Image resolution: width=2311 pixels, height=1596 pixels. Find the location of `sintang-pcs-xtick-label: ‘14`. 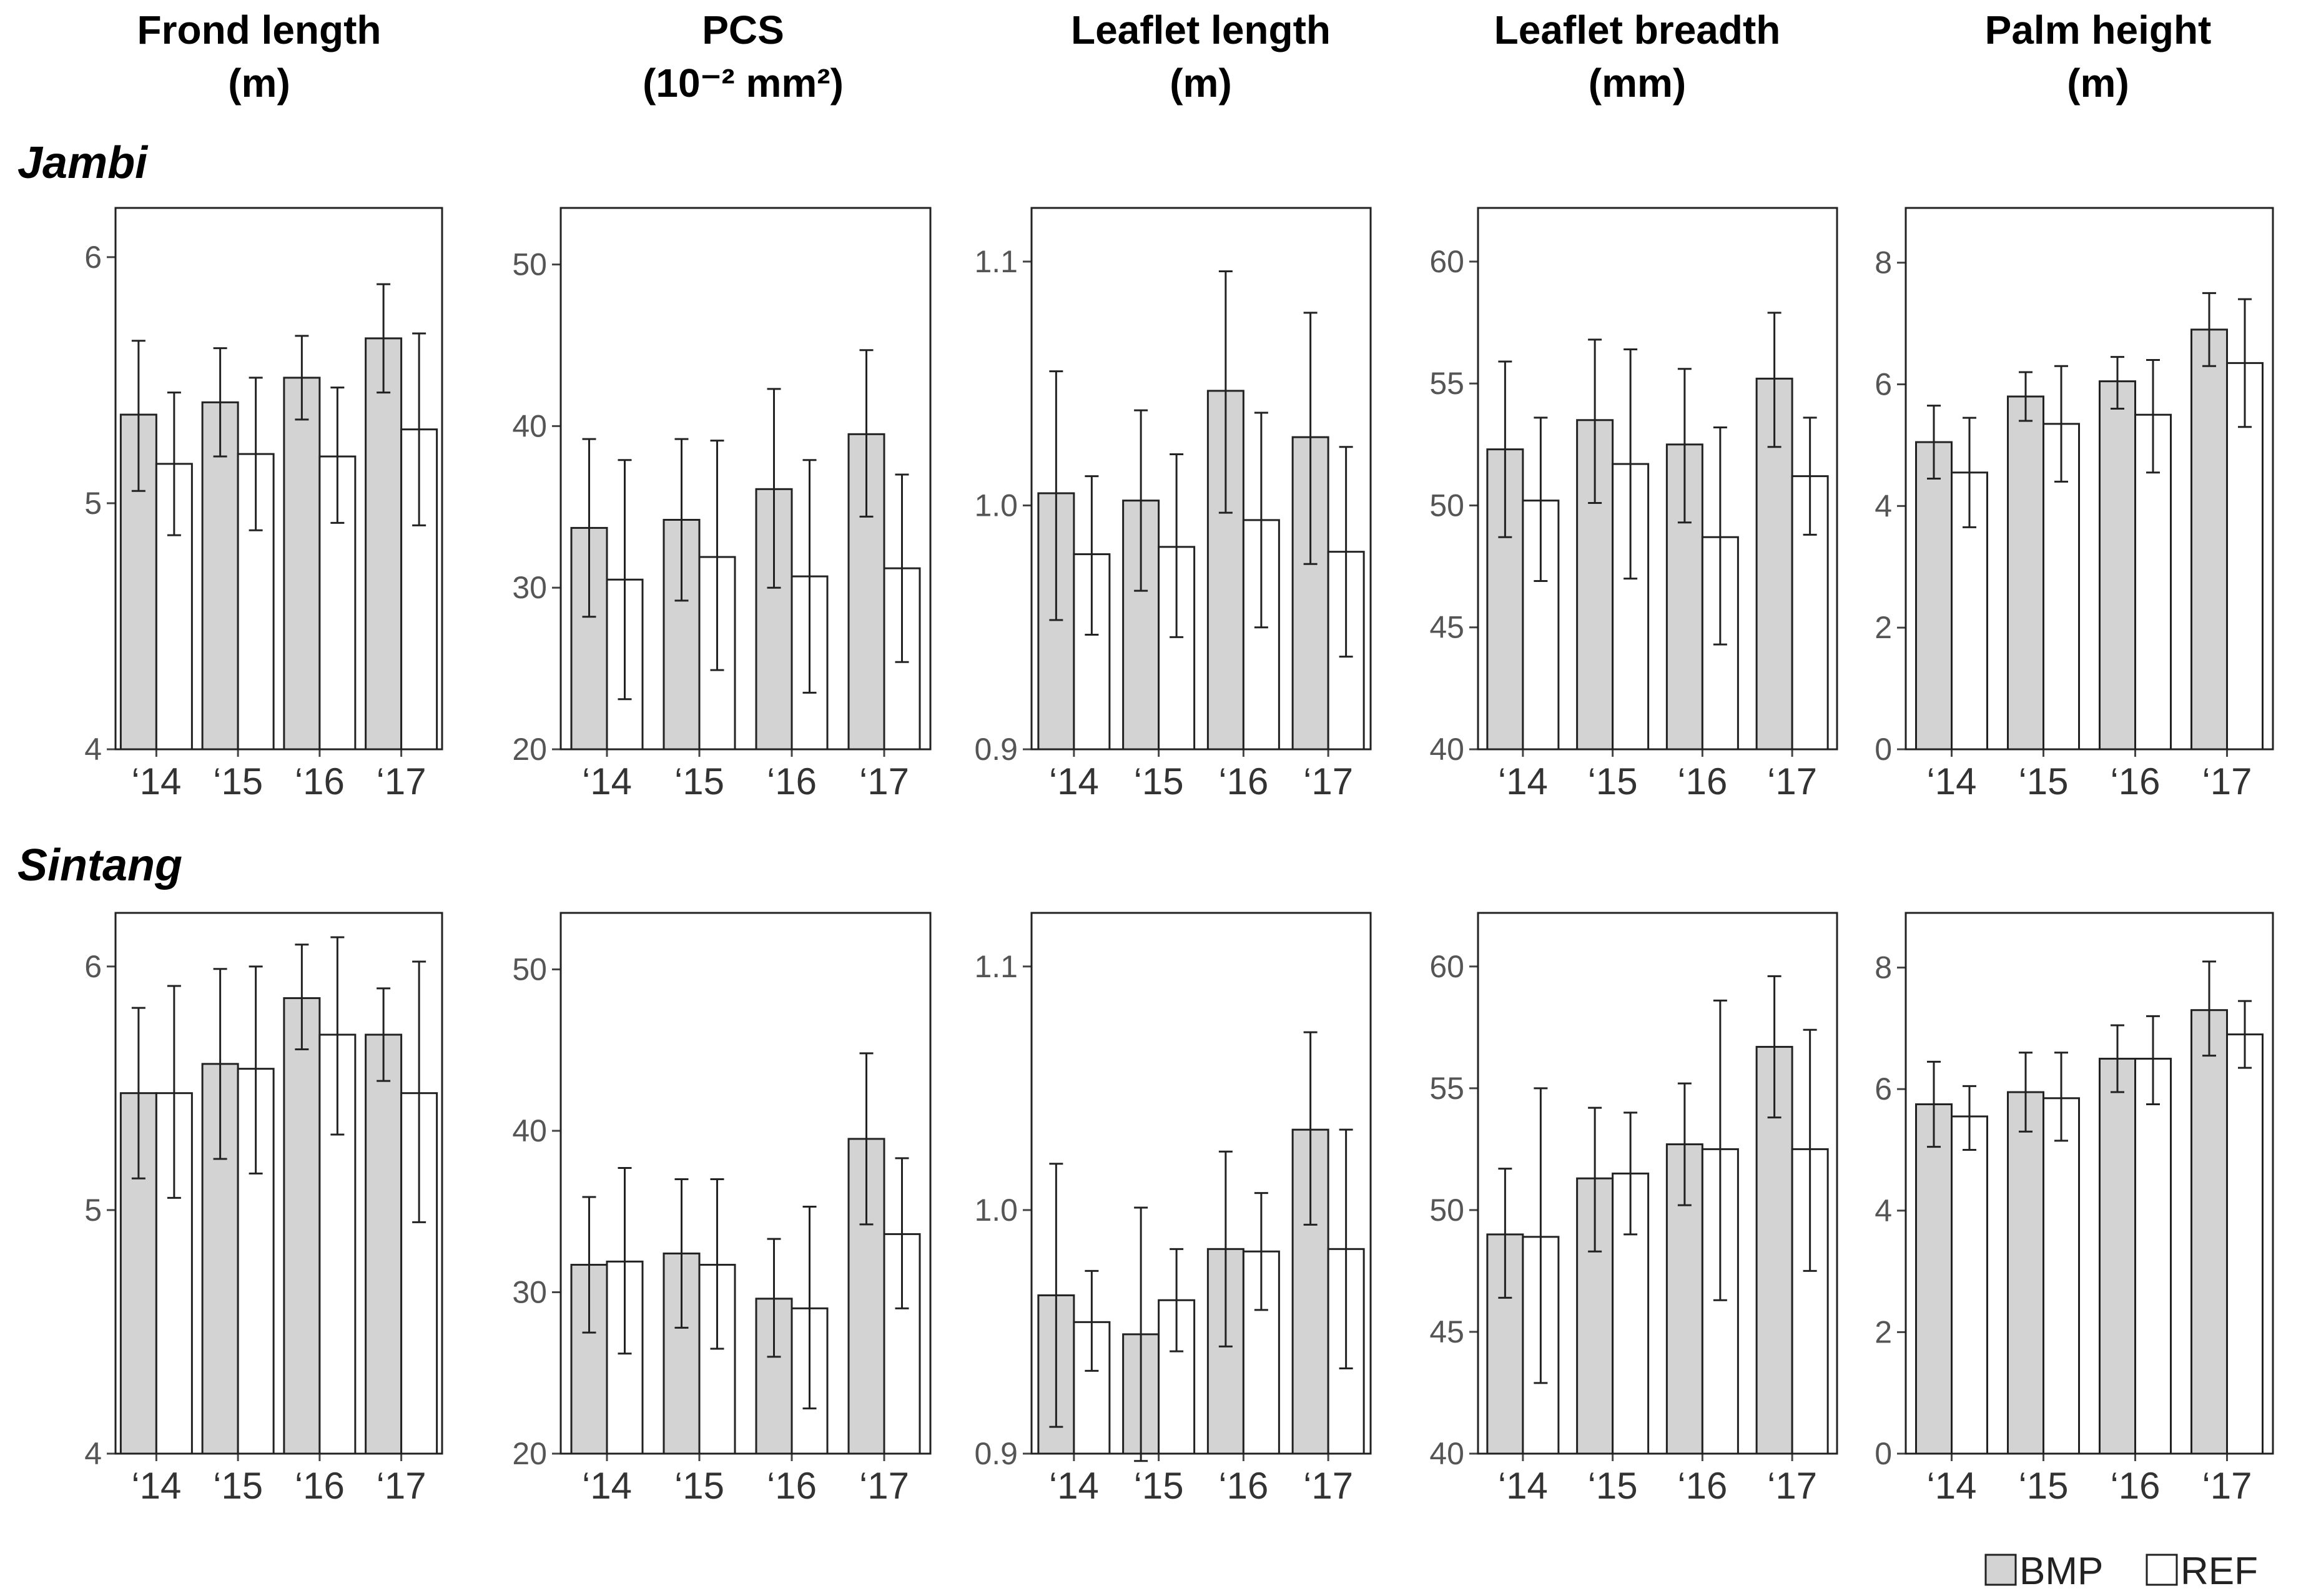

sintang-pcs-xtick-label: ‘14 is located at coordinates (607, 1486).